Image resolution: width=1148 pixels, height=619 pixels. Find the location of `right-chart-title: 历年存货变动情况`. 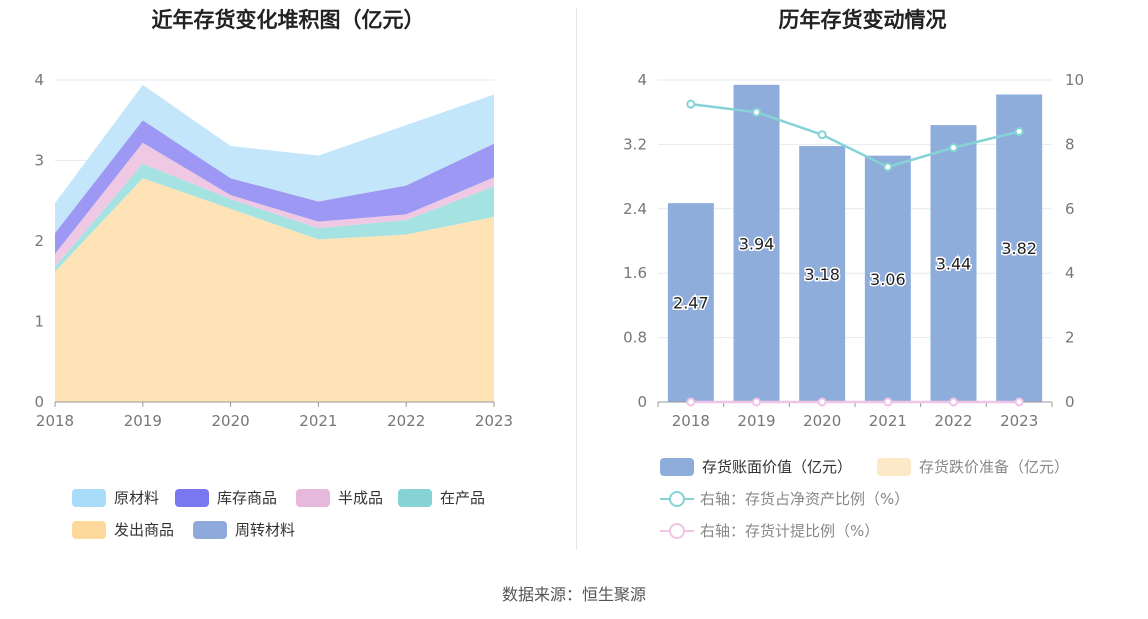

right-chart-title: 历年存货变动情况 is located at coordinates (862, 20).